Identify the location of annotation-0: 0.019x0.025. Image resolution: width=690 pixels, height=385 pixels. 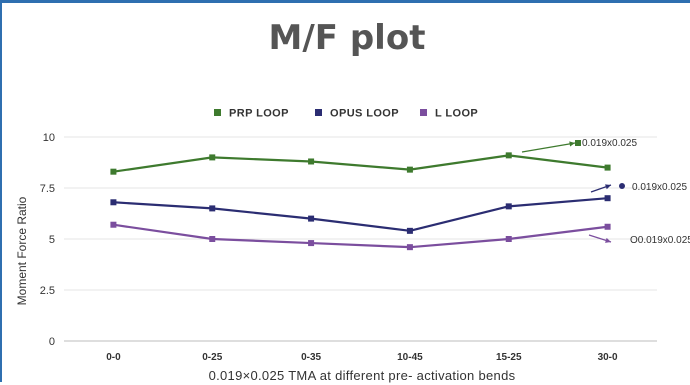
(579, 145).